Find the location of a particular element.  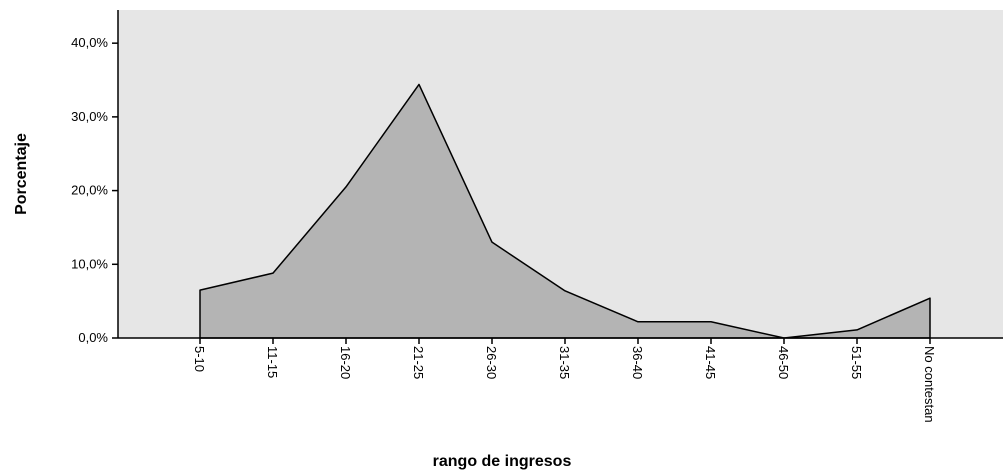

x-tick-label: 11-15 is located at coordinates (272, 362).